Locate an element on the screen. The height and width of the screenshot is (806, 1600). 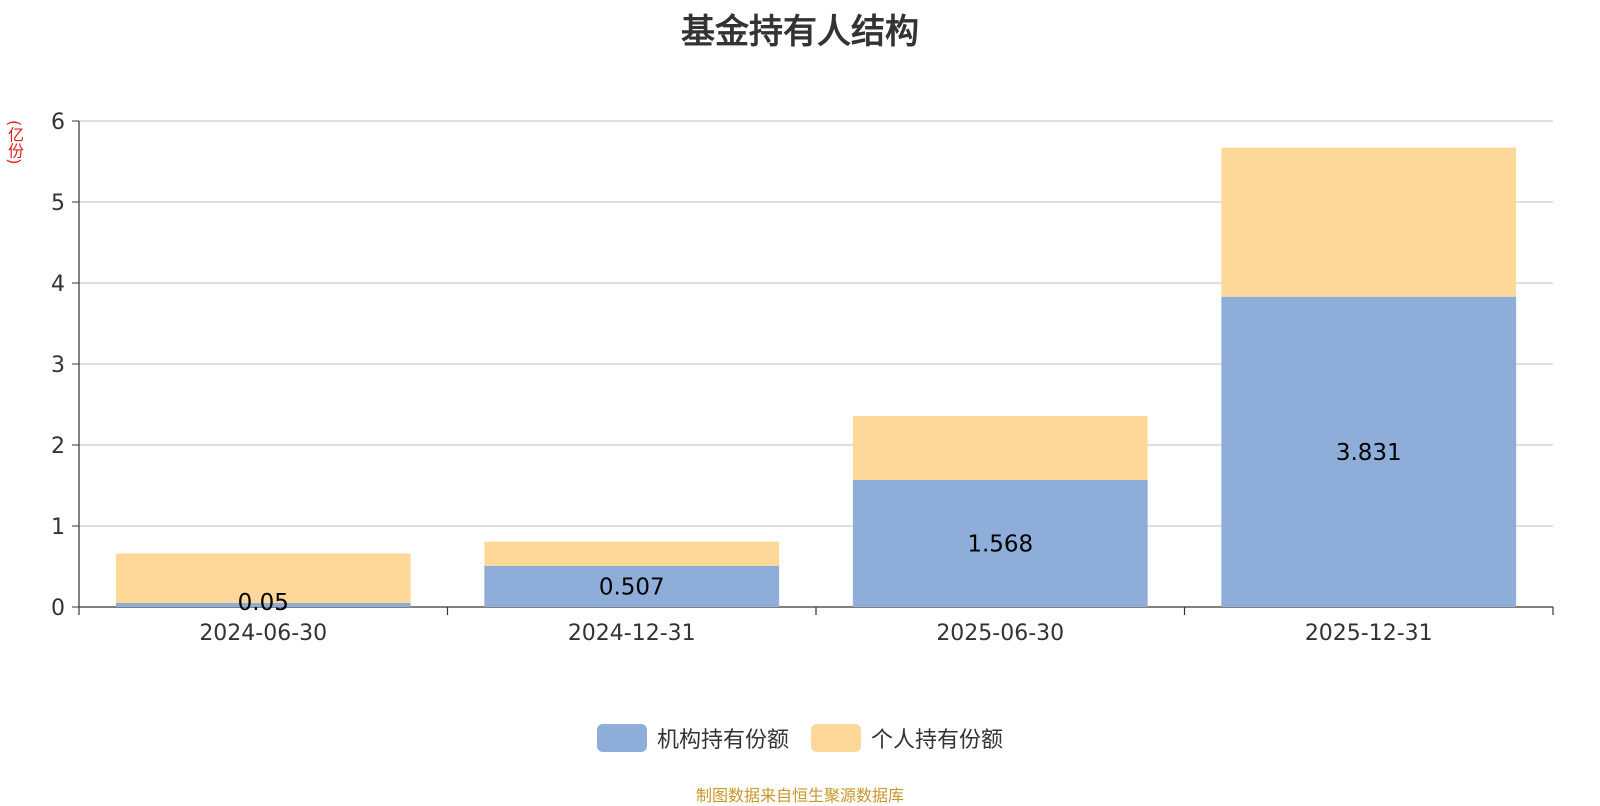
legend-label-individual: 个人持有份额 is located at coordinates (937, 740).